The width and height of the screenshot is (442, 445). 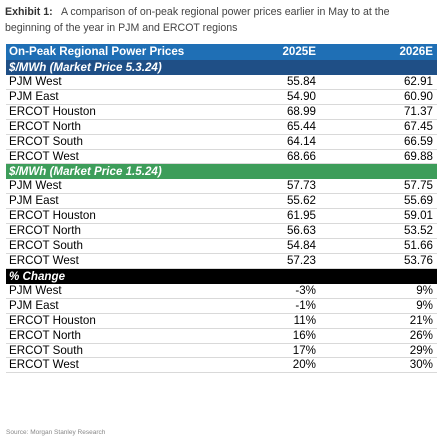 I want to click on value-2026e: 55.69, so click(x=378, y=201).